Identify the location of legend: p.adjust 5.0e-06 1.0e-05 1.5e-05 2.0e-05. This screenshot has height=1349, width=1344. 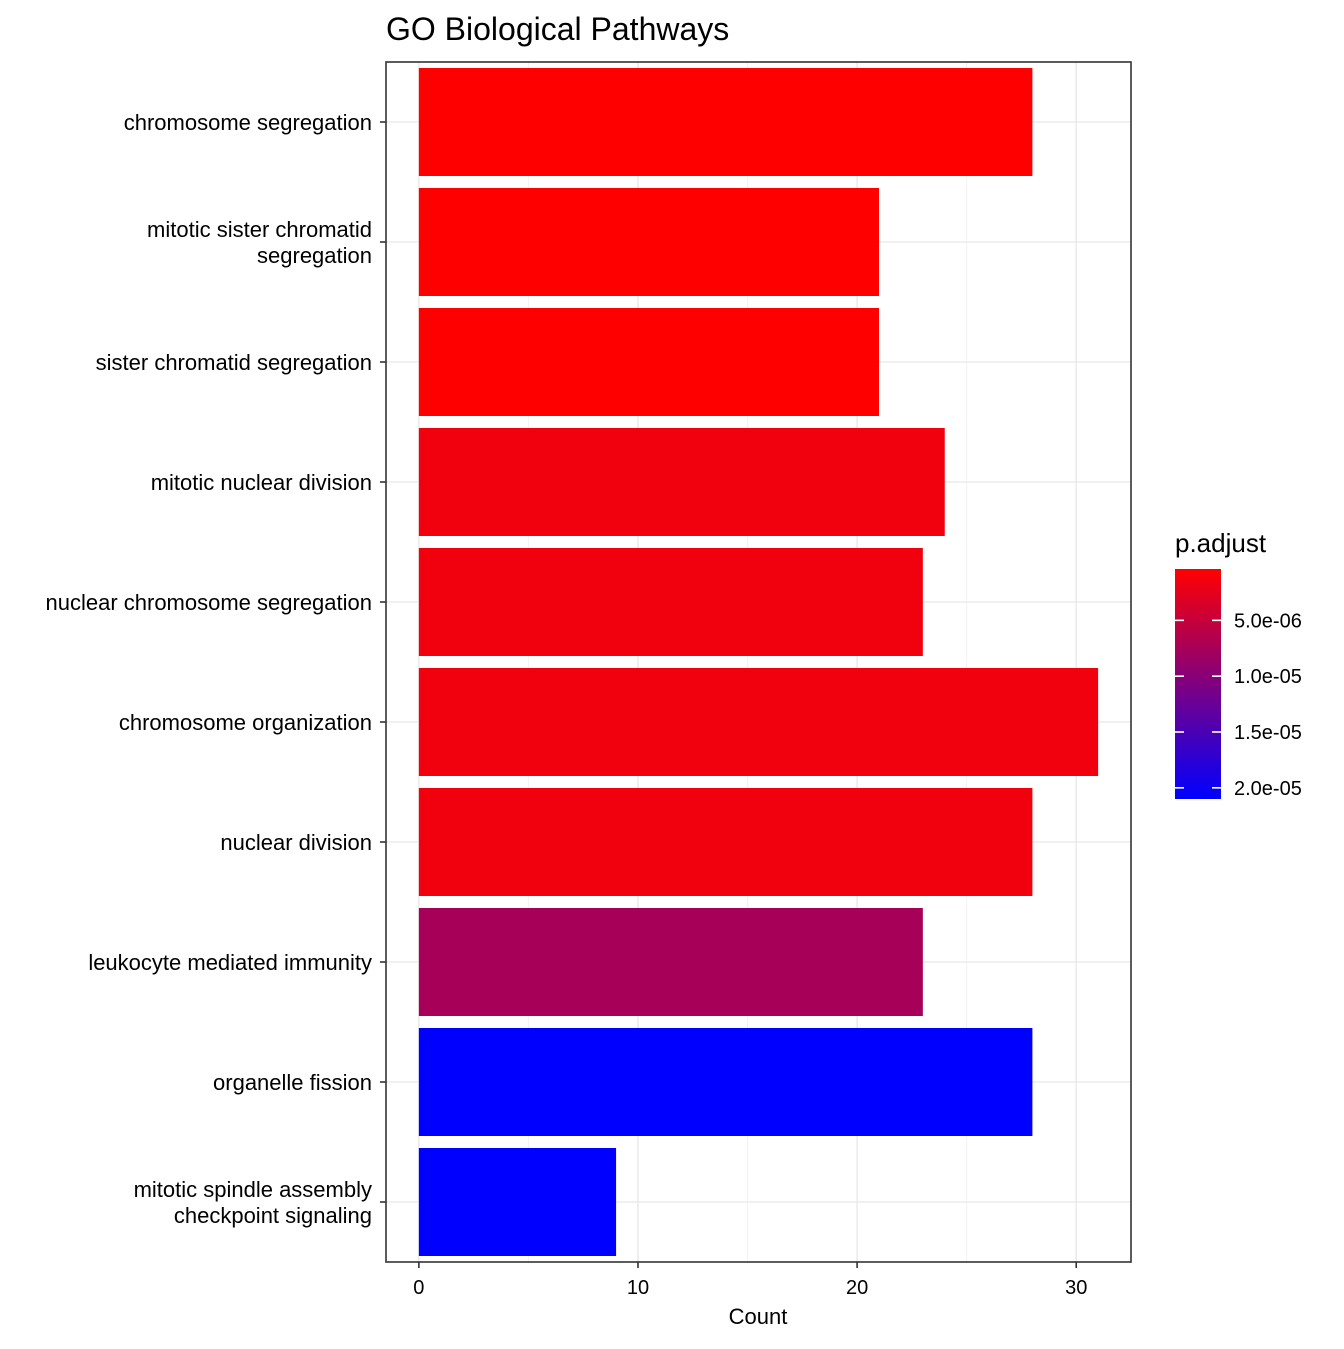
(1238, 664).